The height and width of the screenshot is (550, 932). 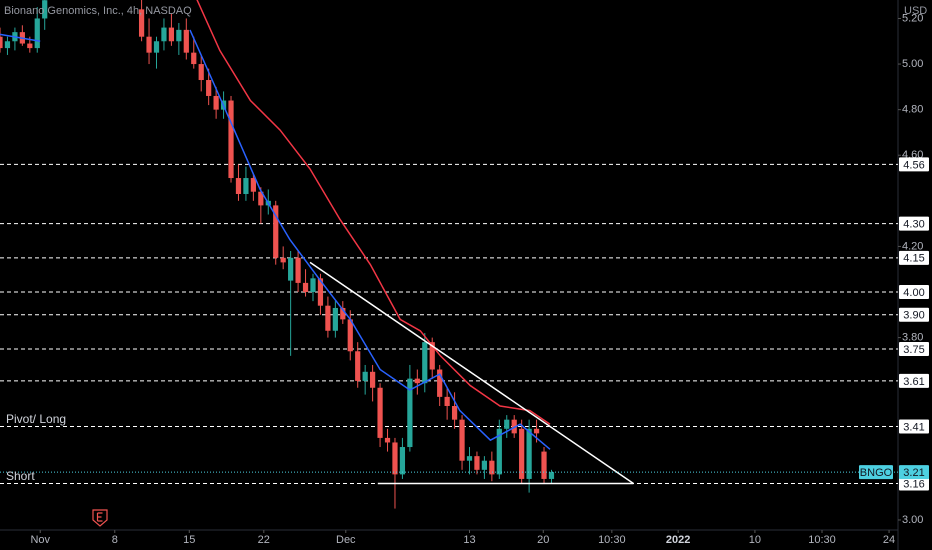 I want to click on level-label: 3.90, so click(x=913, y=316).